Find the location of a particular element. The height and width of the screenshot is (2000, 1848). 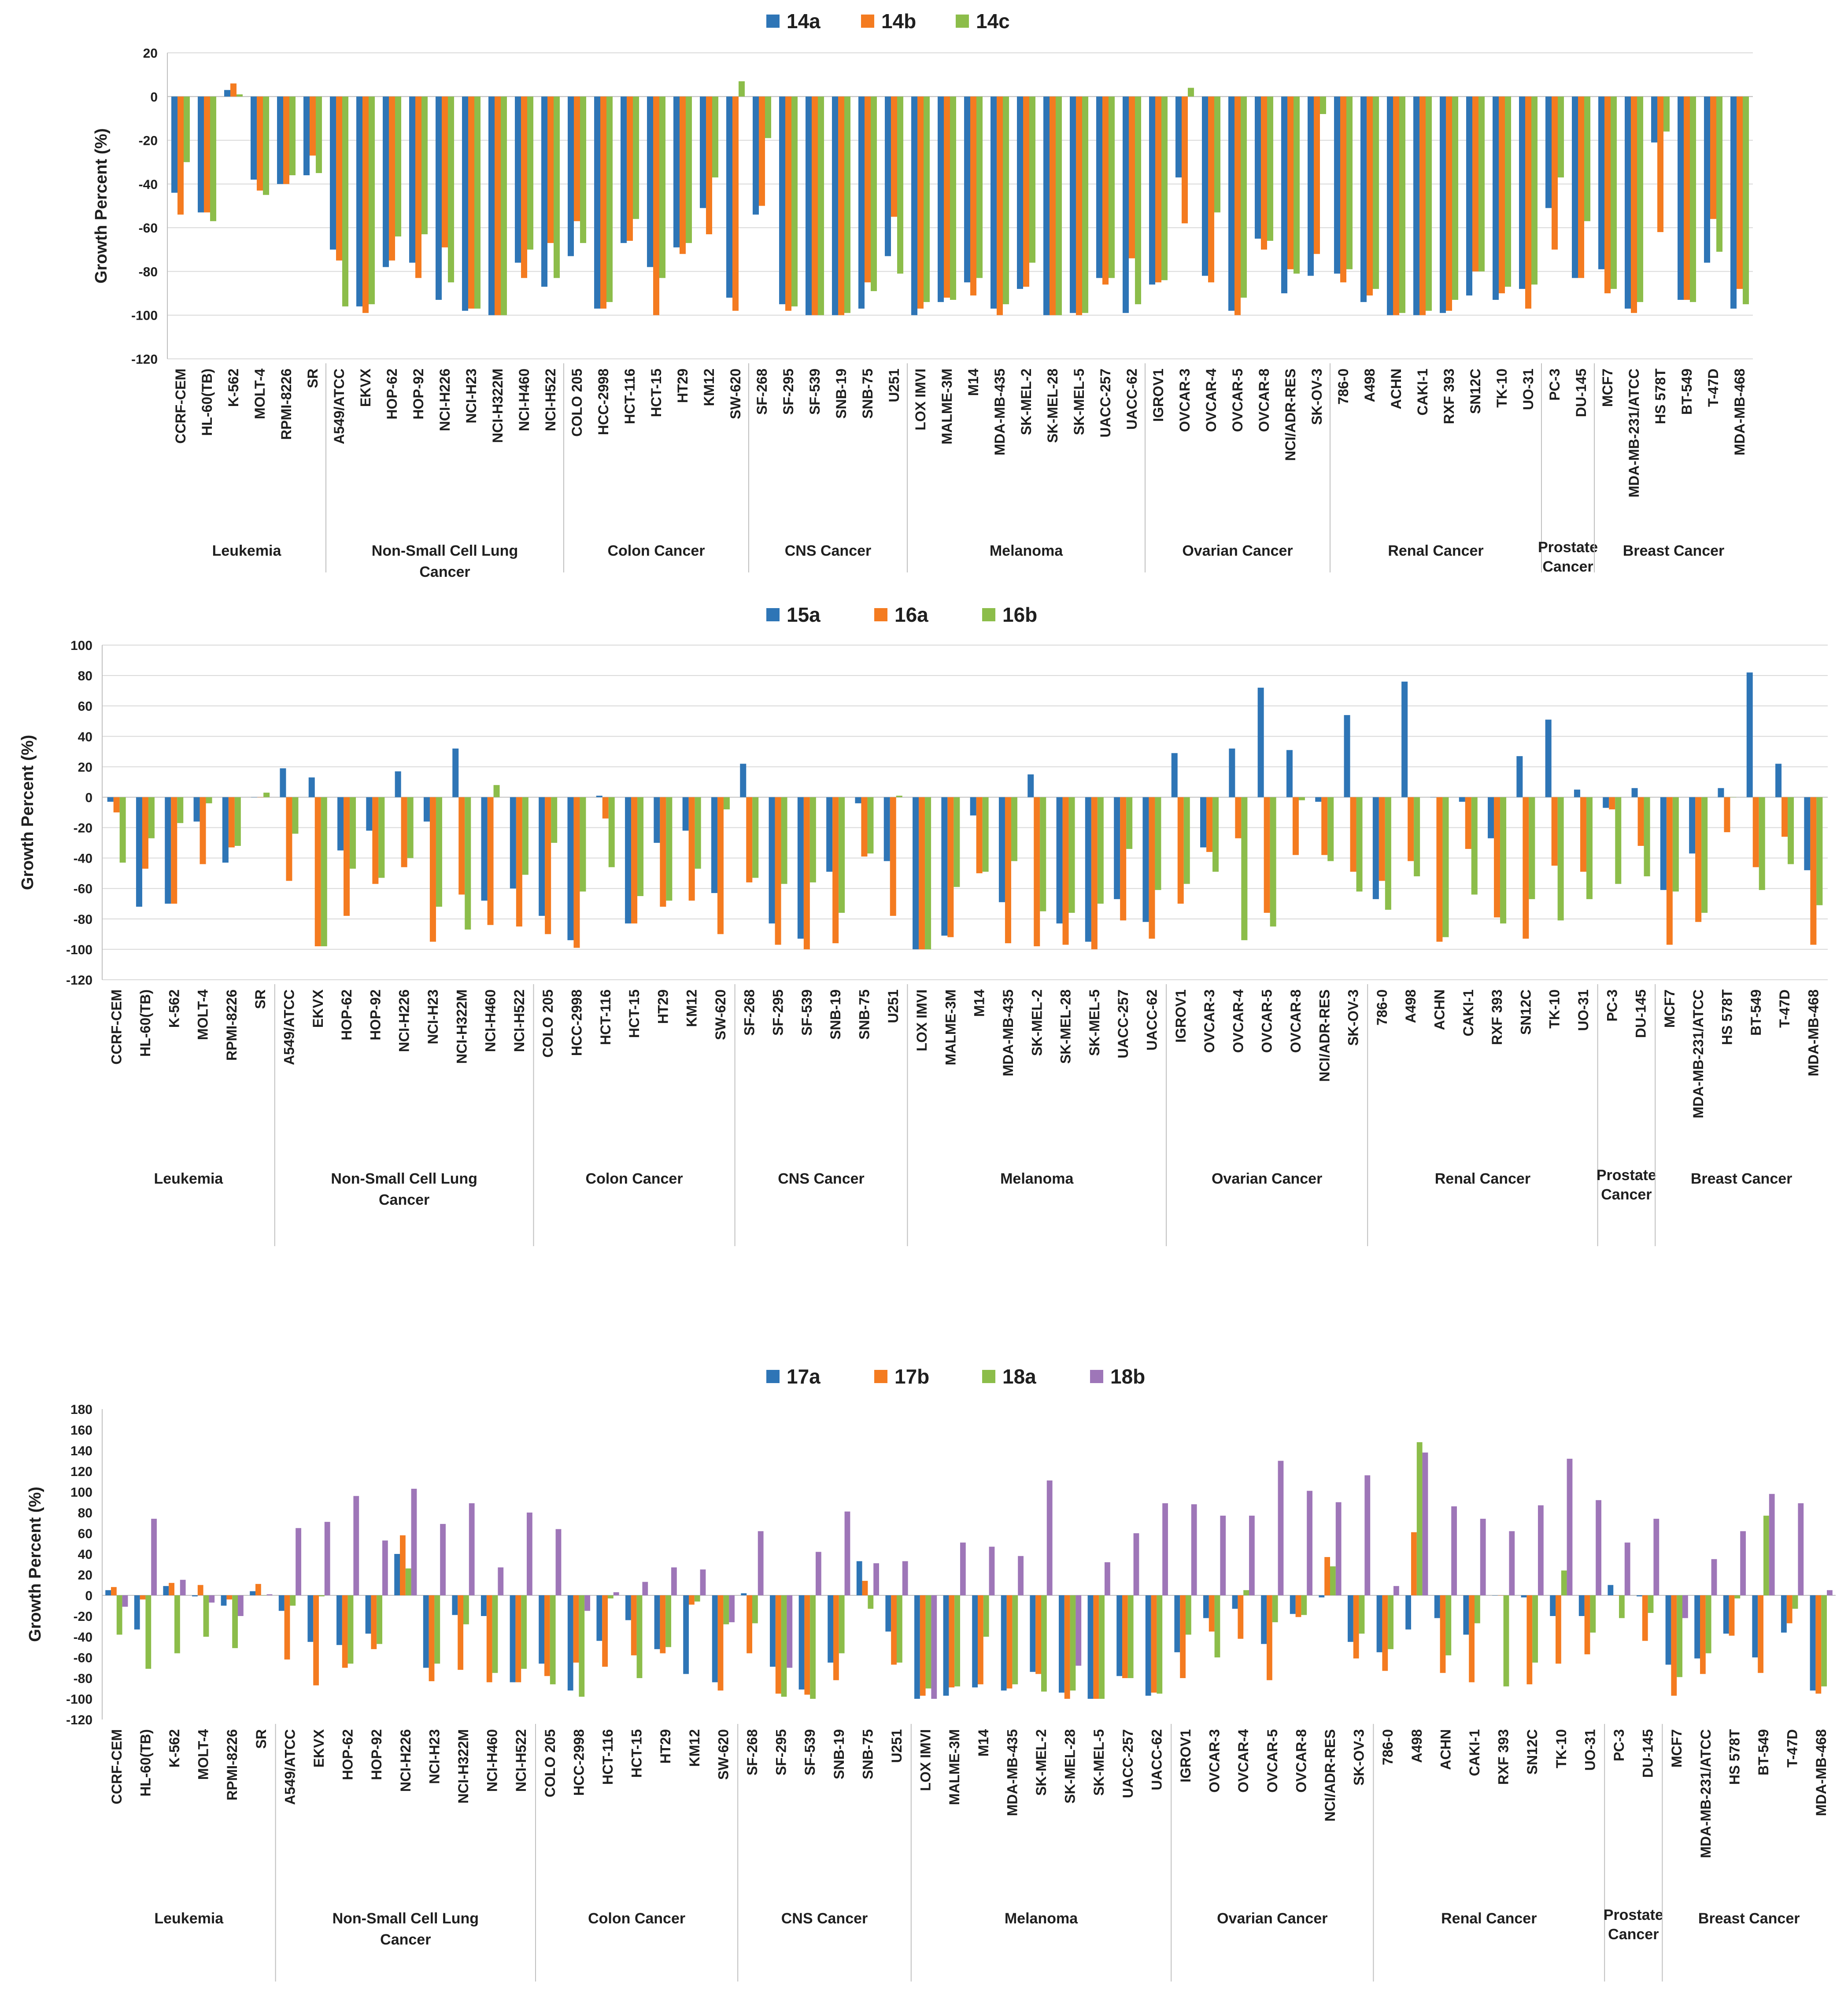

y-tick-label: -60 is located at coordinates (83, 1658).